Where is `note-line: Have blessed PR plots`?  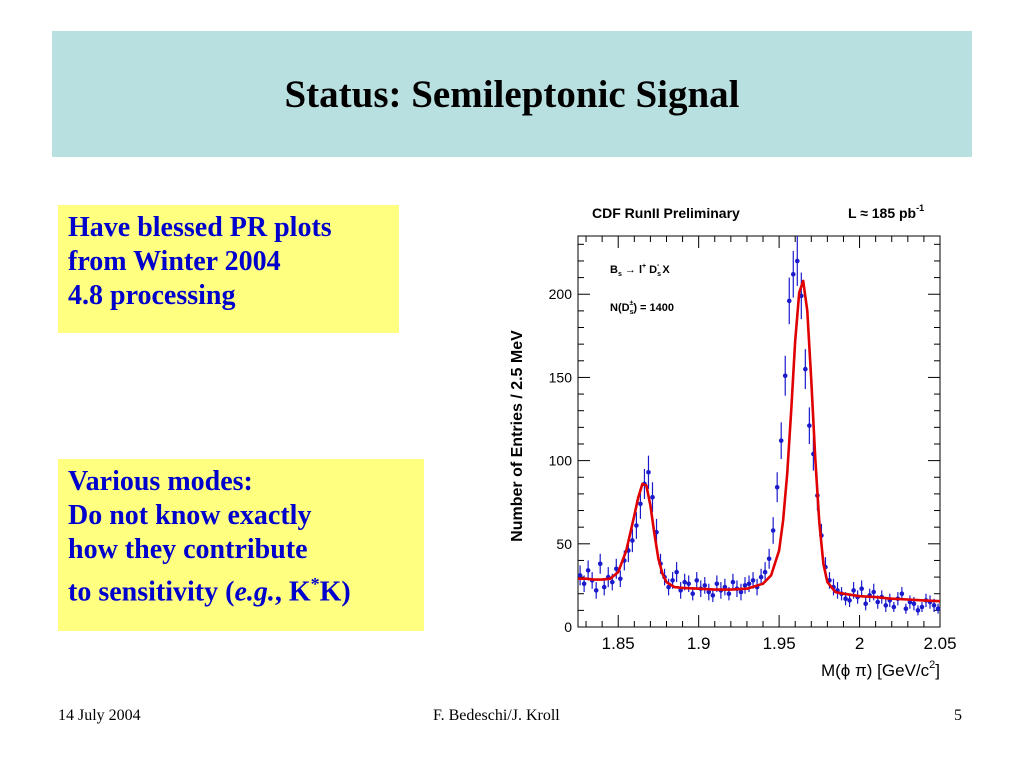
note-line: Have blessed PR plots is located at coordinates (200, 227).